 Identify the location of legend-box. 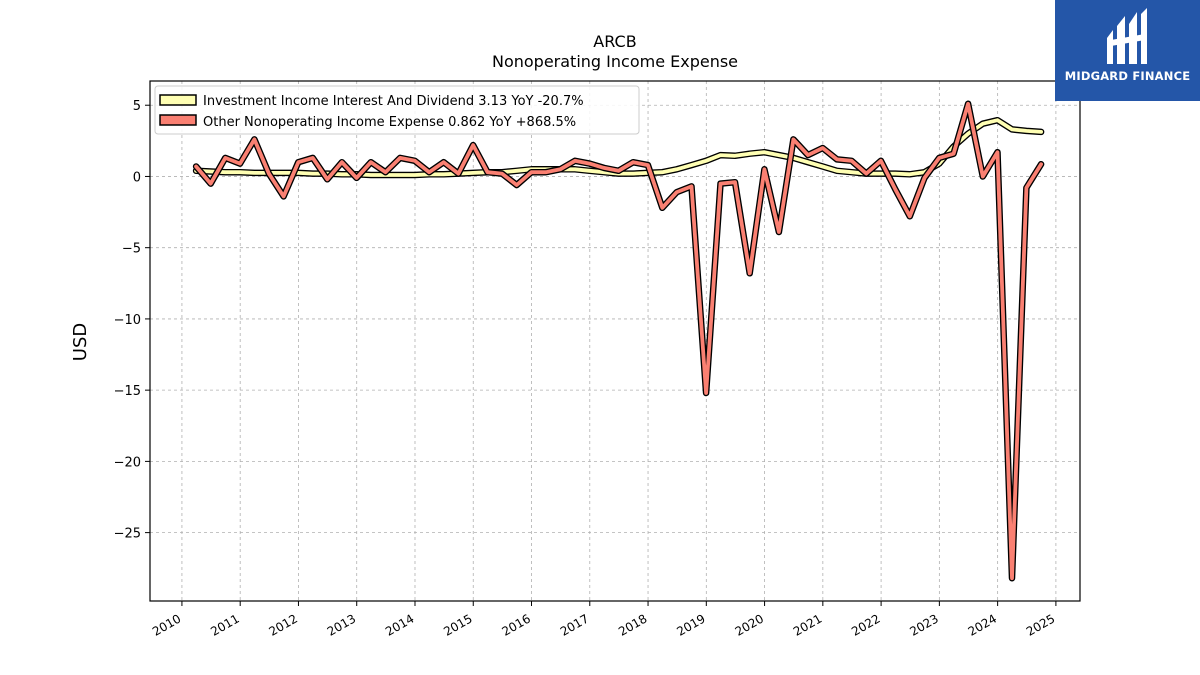
(397, 110).